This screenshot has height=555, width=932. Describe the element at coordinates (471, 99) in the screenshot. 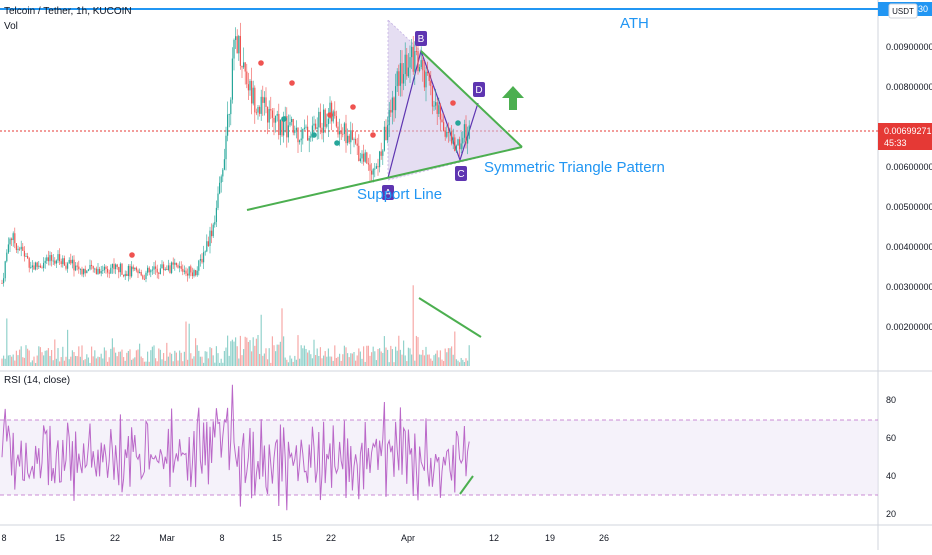

I see `resistance-line` at that location.